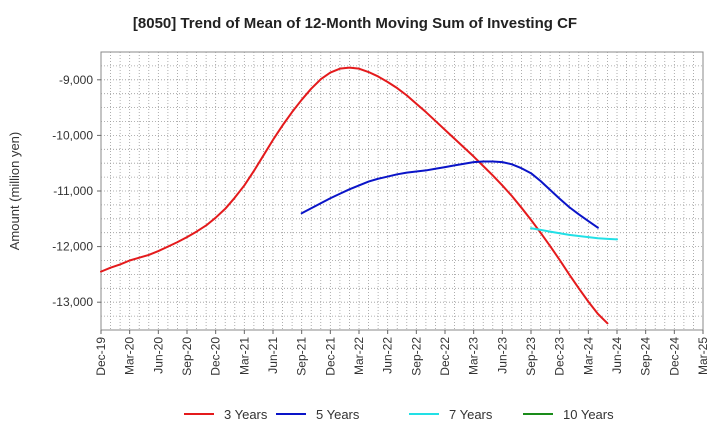 The width and height of the screenshot is (720, 440). Describe the element at coordinates (76, 80) in the screenshot. I see `y-tick-label: -9,000` at that location.